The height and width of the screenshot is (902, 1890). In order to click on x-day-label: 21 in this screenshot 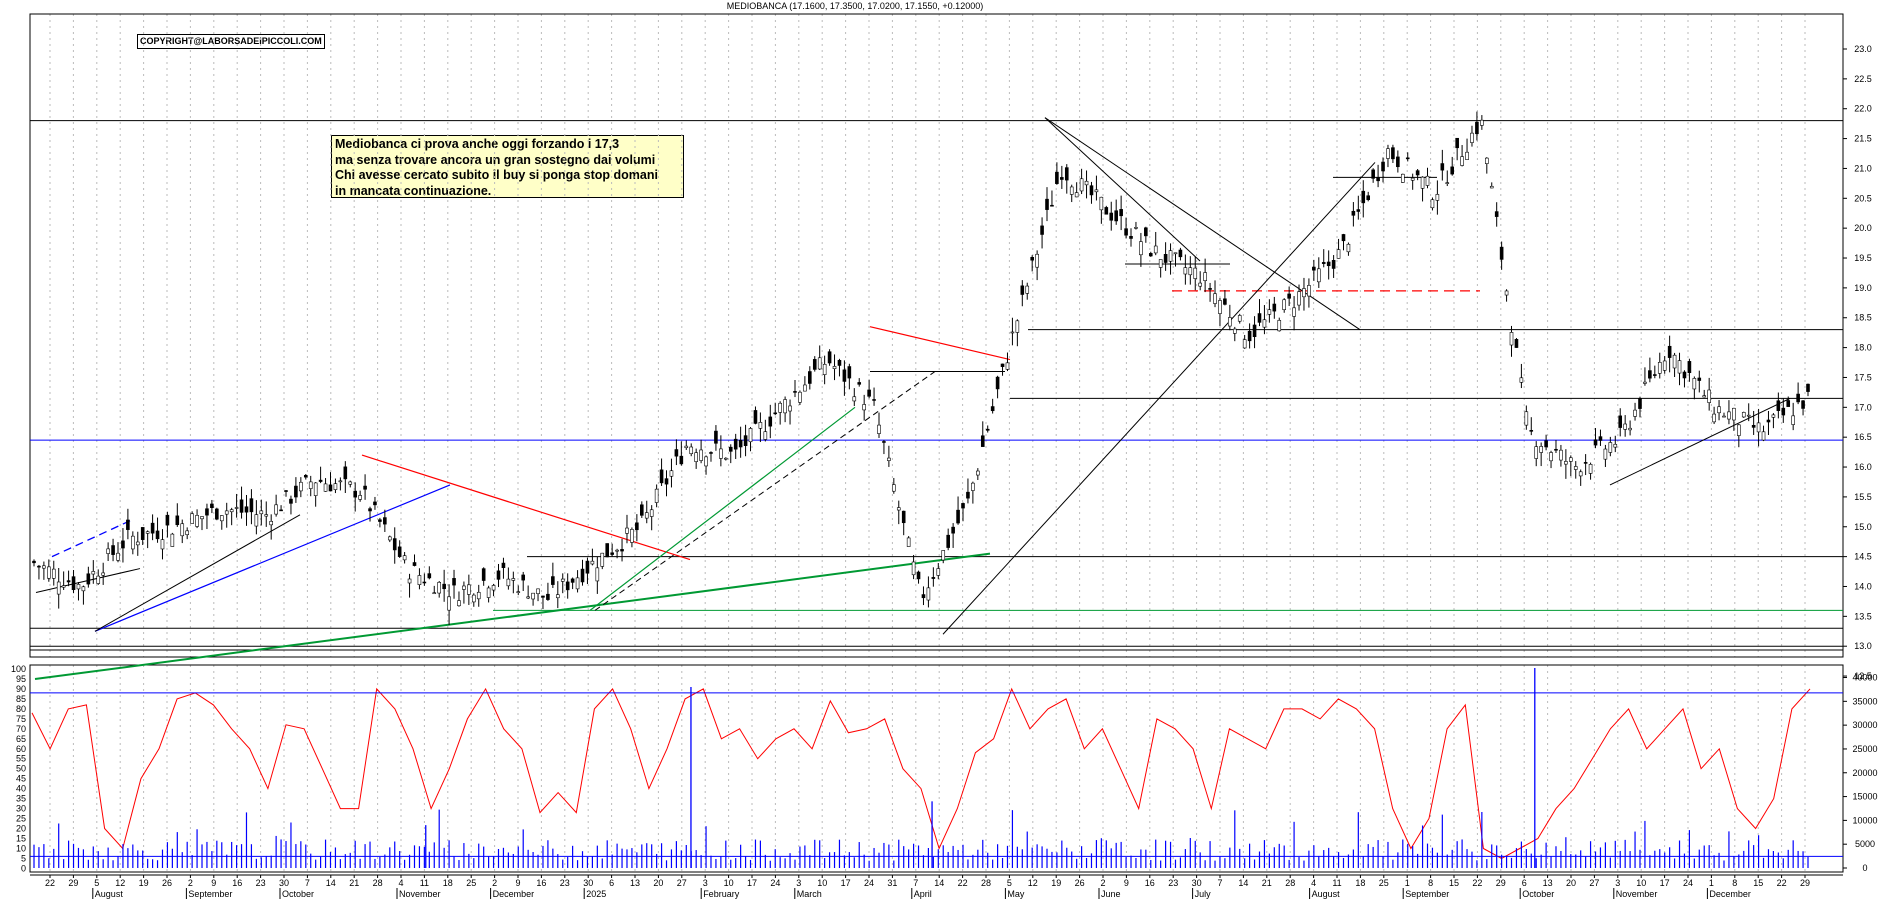, I will do `click(354, 883)`.